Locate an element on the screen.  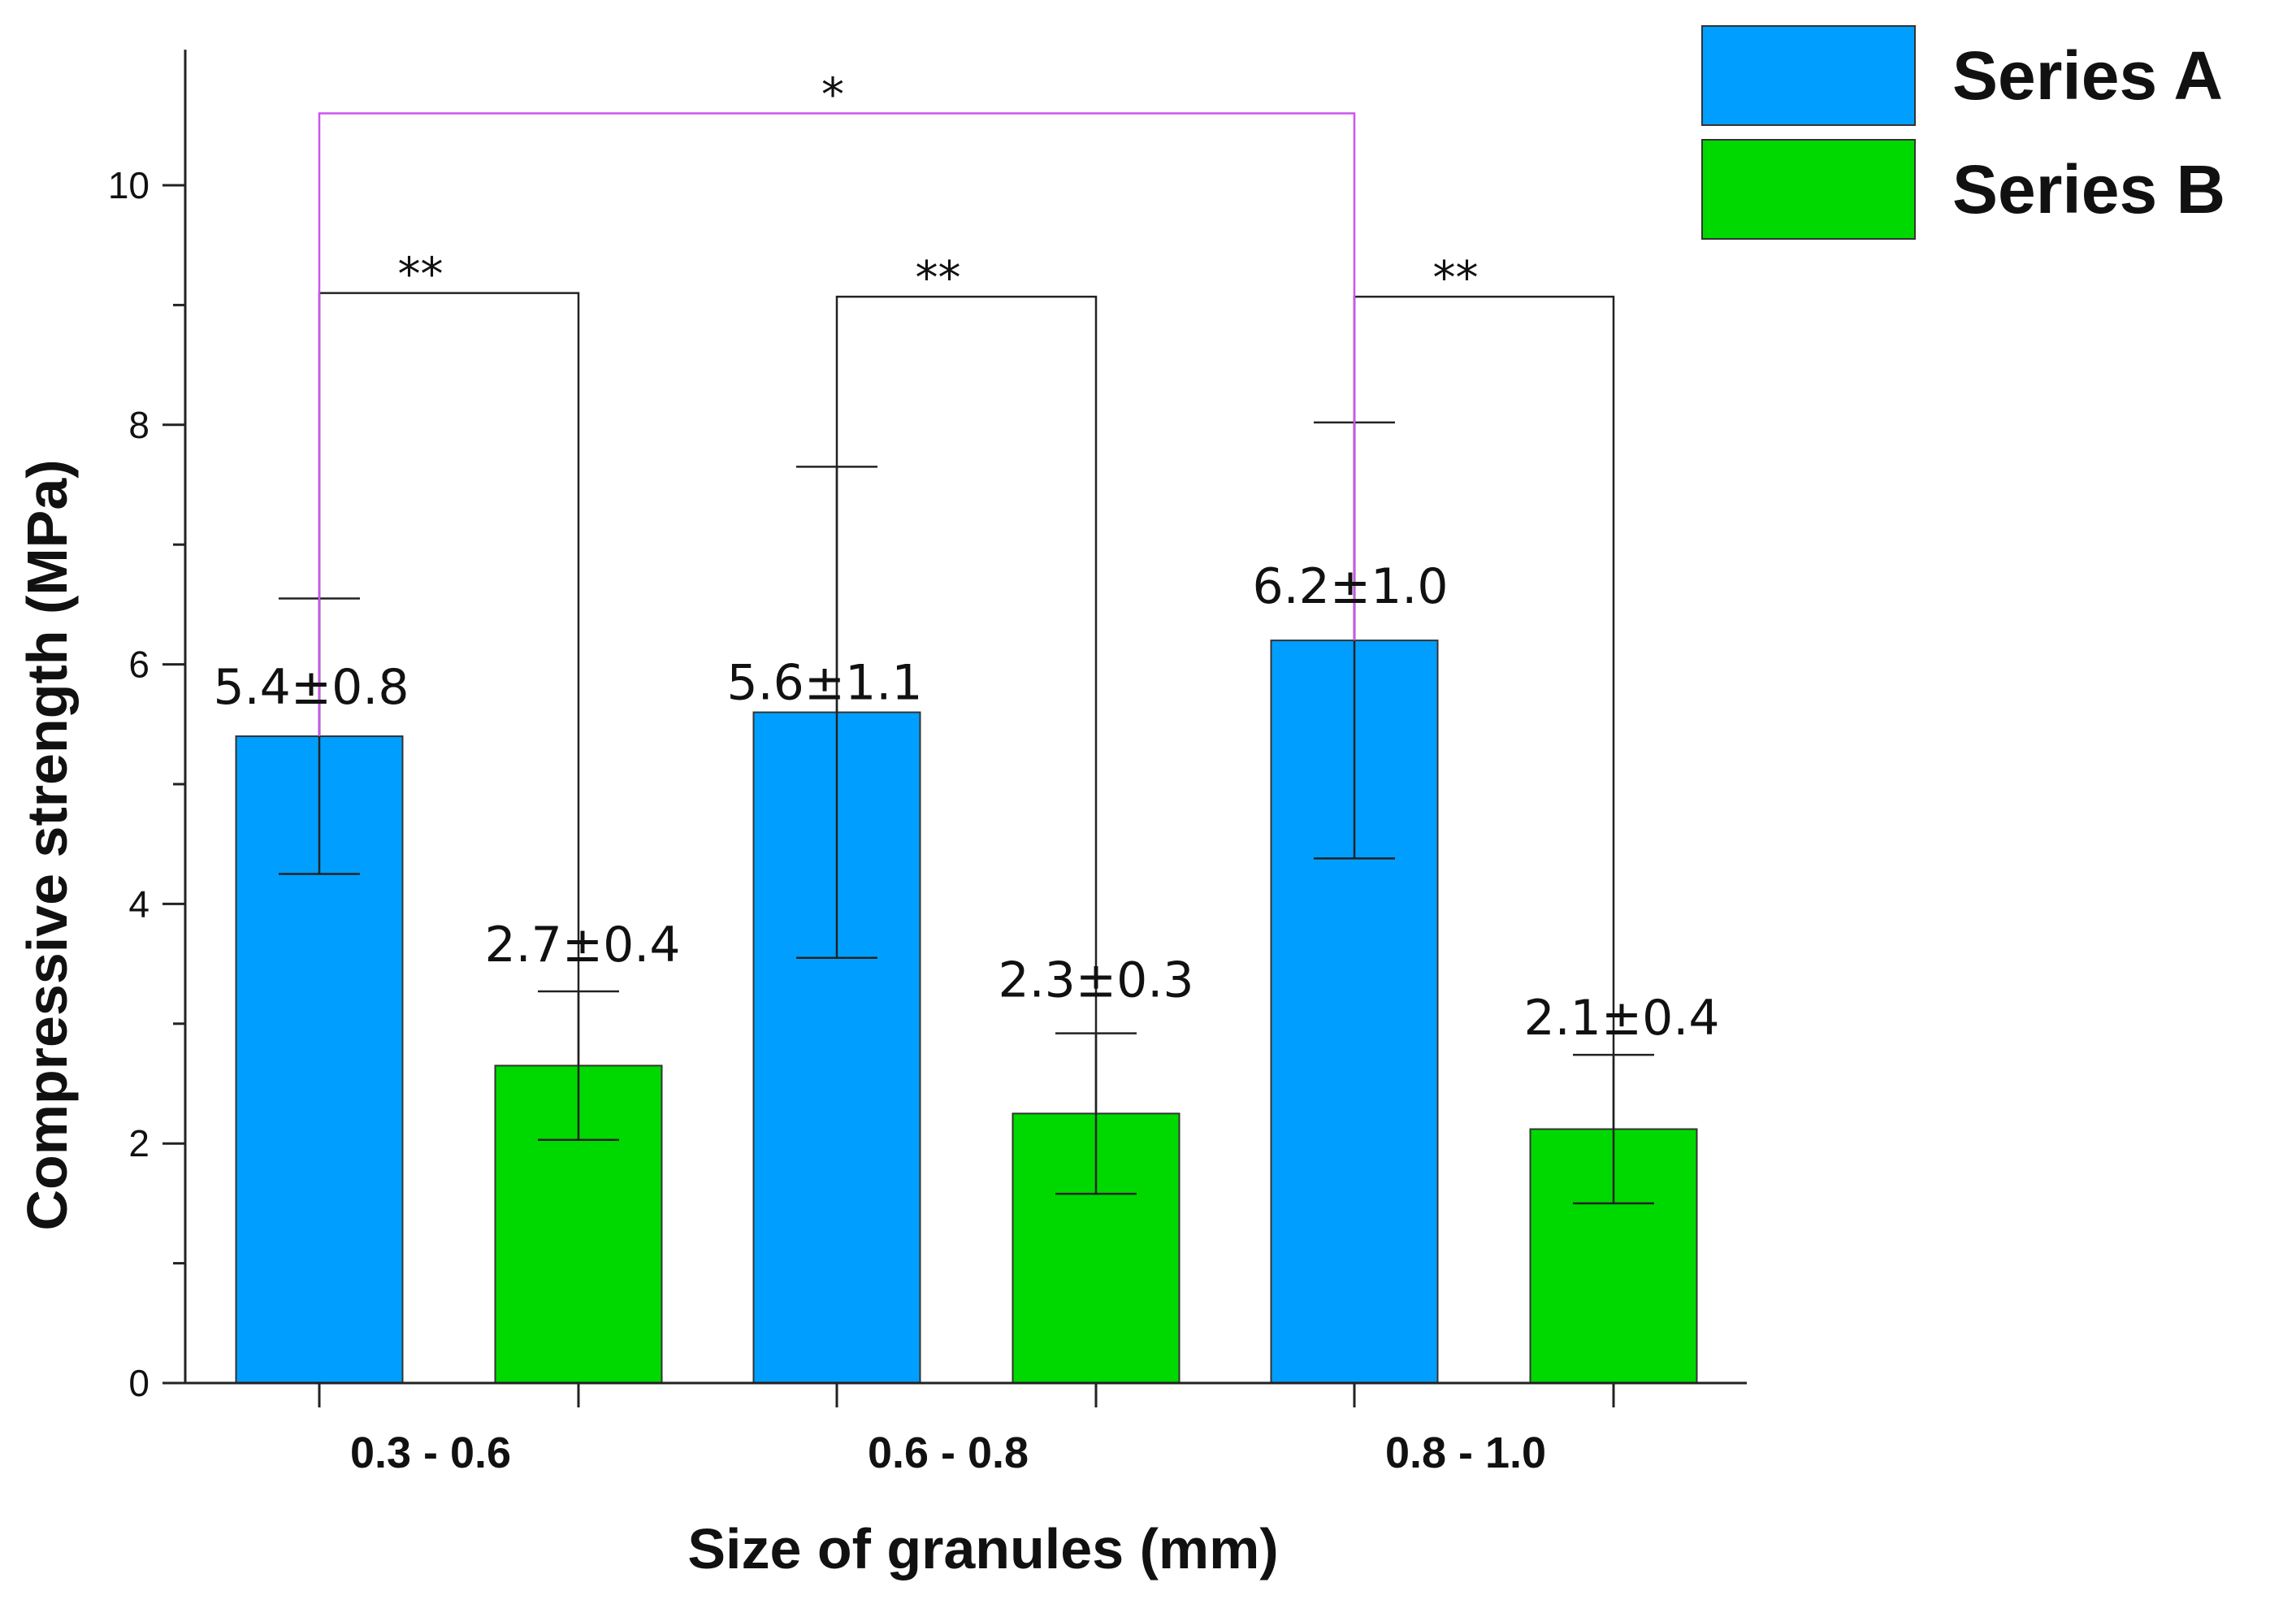
legend-label-series-2: Series B is located at coordinates (2088, 189).